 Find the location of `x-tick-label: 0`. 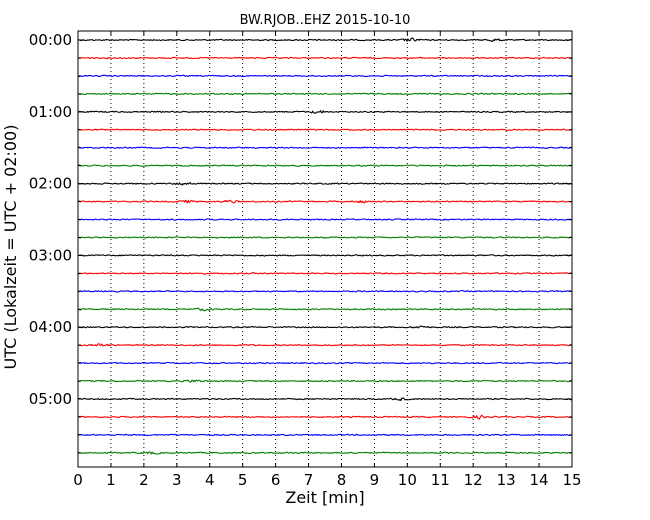

x-tick-label: 0 is located at coordinates (78, 480).